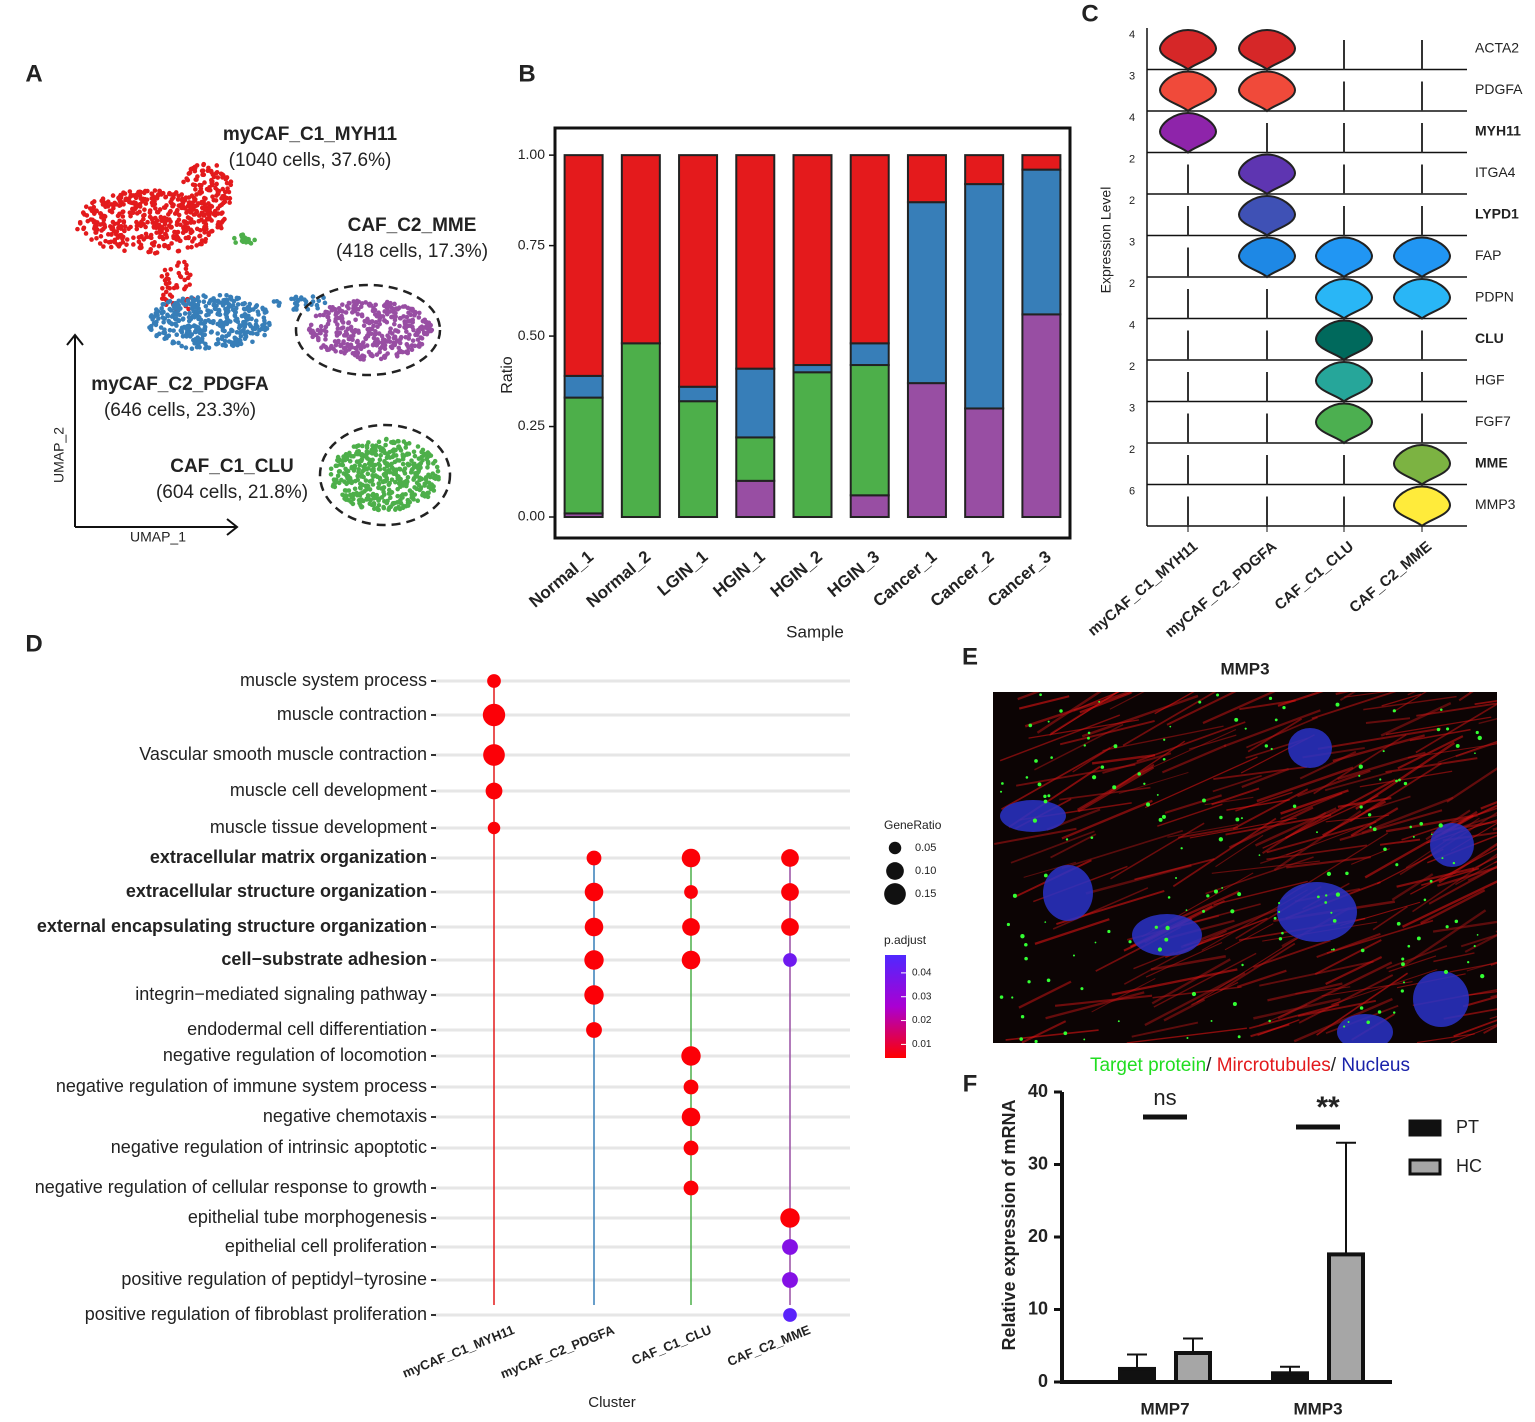 The image size is (1535, 1422). Describe the element at coordinates (1490, 379) in the screenshot. I see `gene-label: HGF` at that location.